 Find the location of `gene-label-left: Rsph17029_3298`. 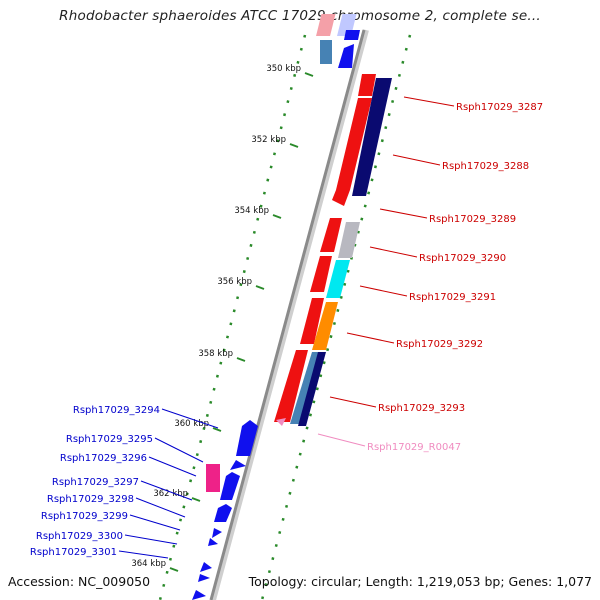

gene-label-left: Rsph17029_3298 is located at coordinates (90, 499).